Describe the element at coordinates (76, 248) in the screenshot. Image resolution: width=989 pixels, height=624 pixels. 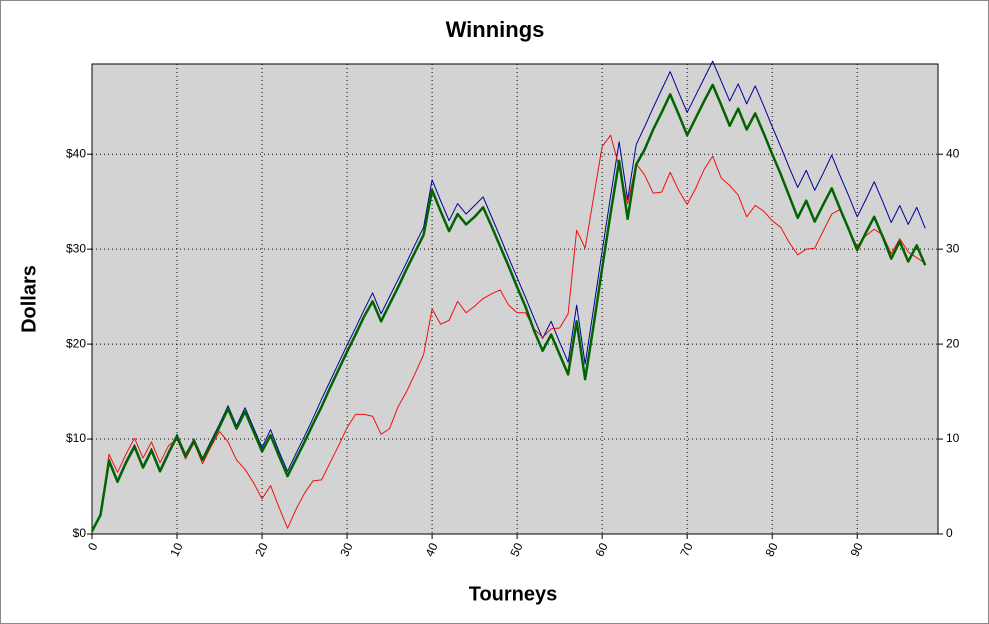
I see `y-tick-label: $30` at that location.